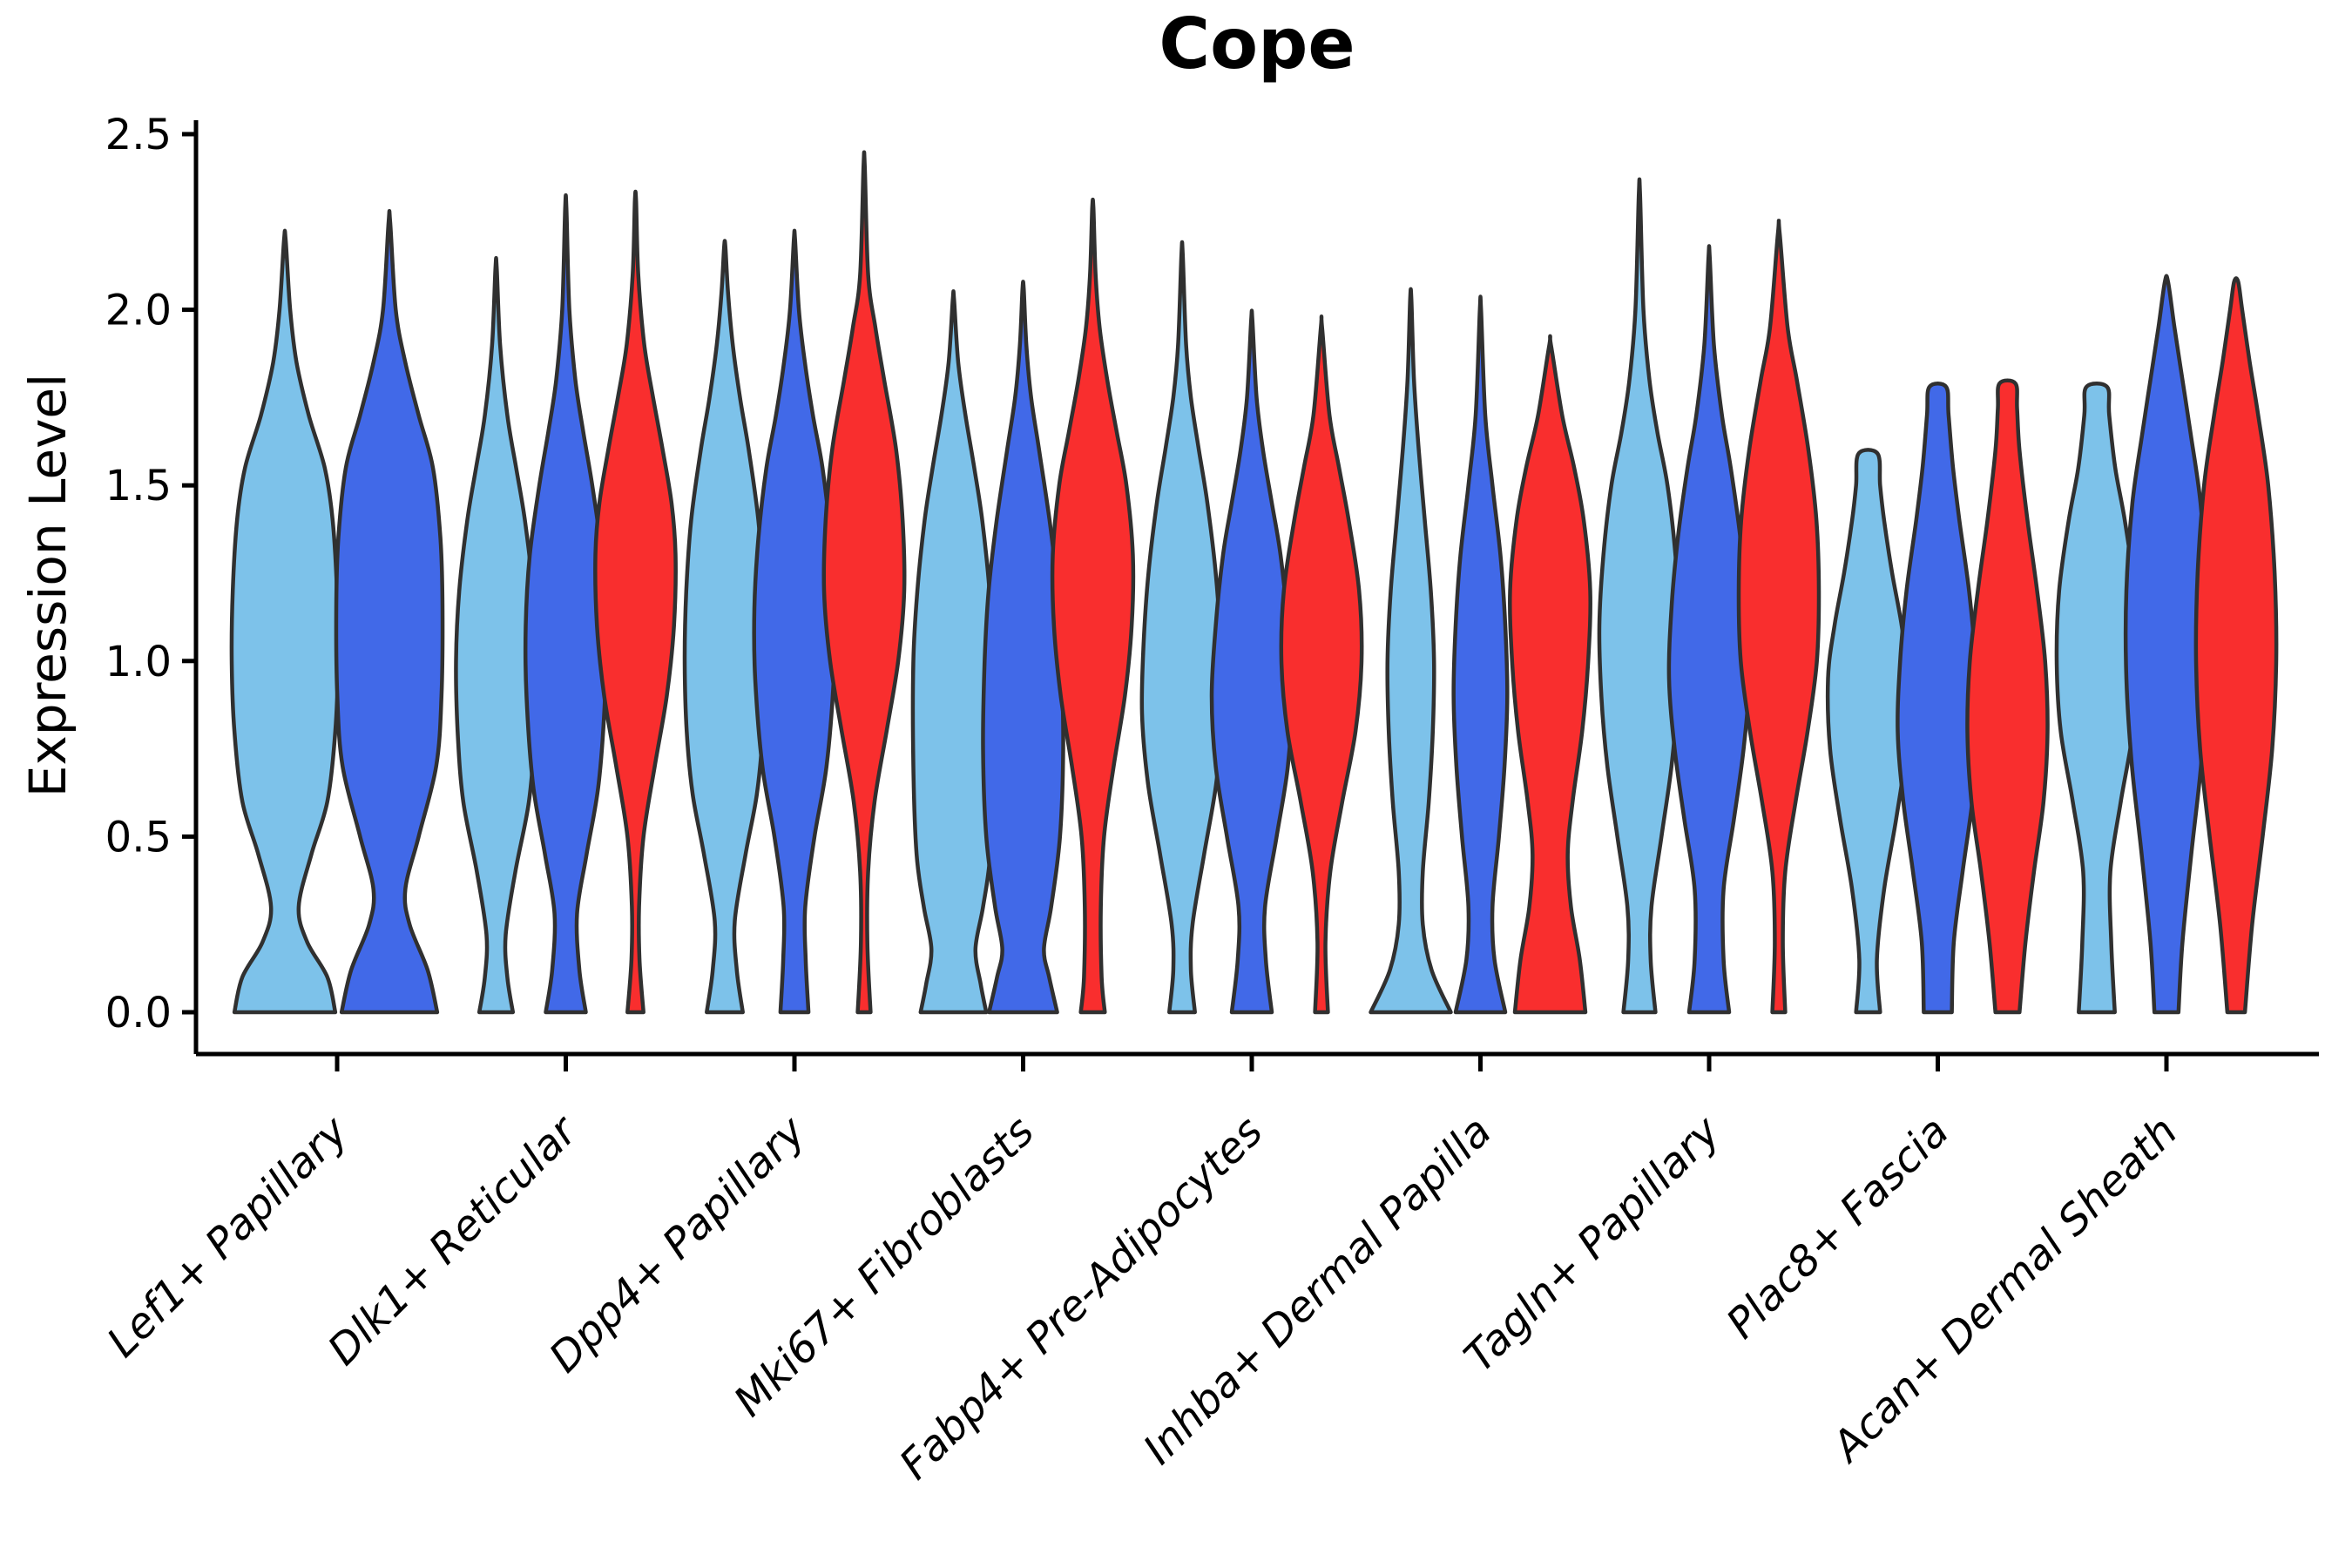 This screenshot has height=1568, width=2352. I want to click on x-tick-label: Tagln+ Papillary, so click(1592, 1244).